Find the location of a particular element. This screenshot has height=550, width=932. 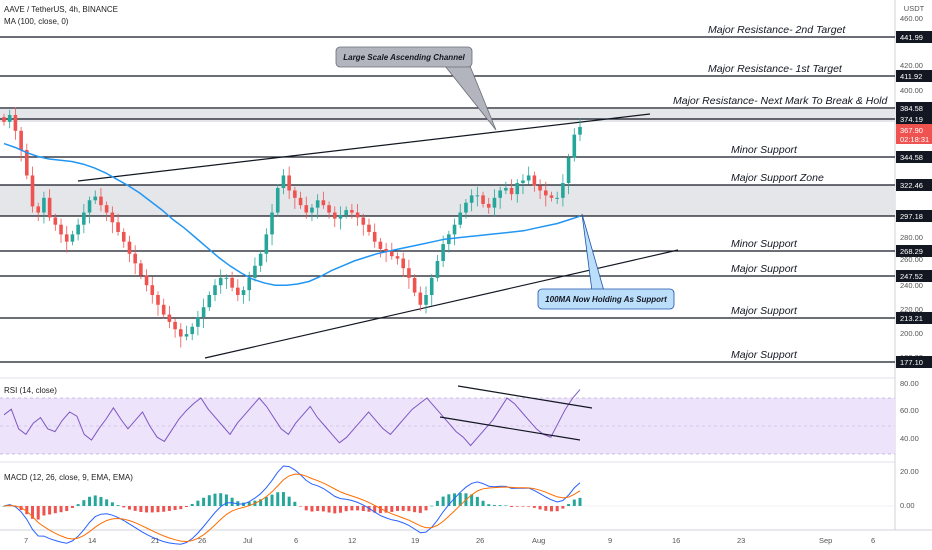

callout-channel: Large Scale Ascending Channel is located at coordinates (416, 88).